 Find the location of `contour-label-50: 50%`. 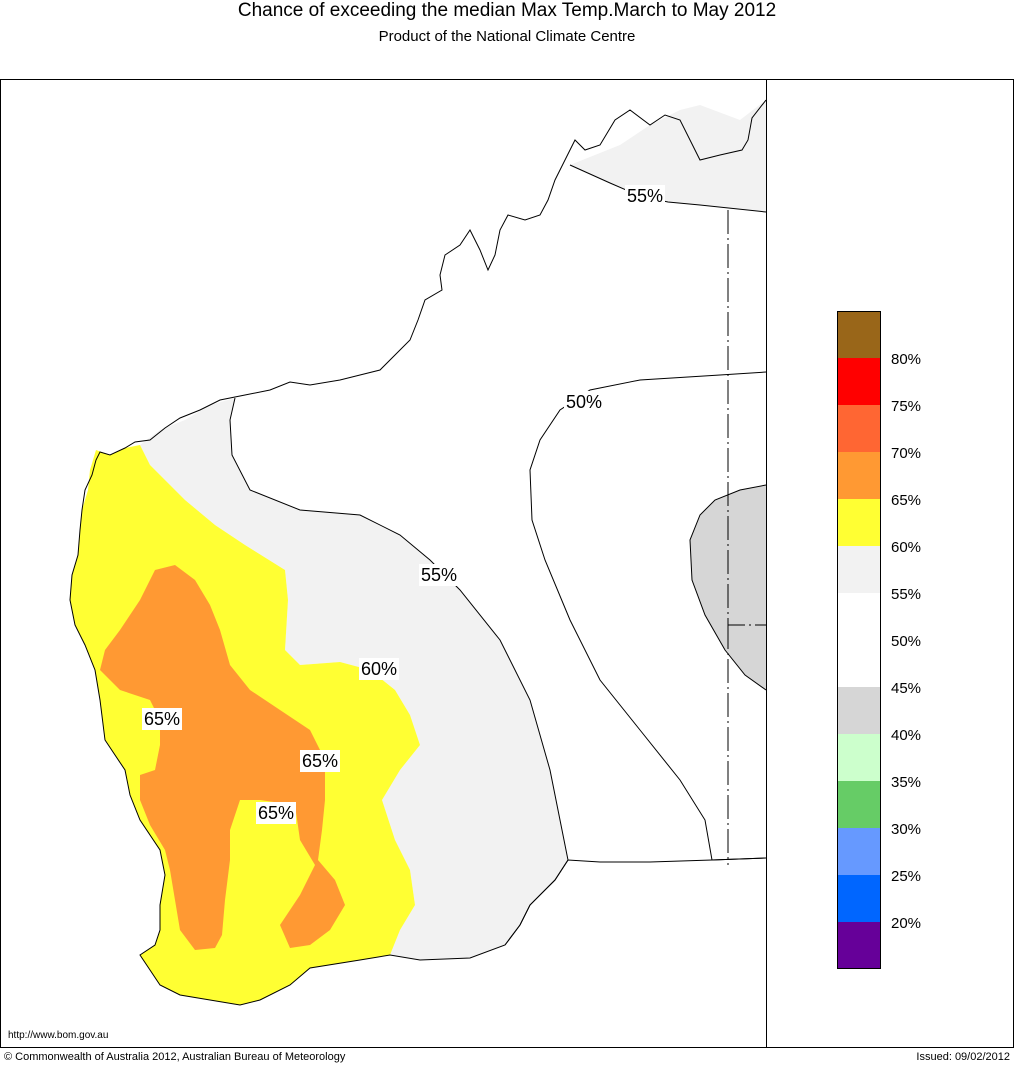

contour-label-50: 50% is located at coordinates (584, 402).